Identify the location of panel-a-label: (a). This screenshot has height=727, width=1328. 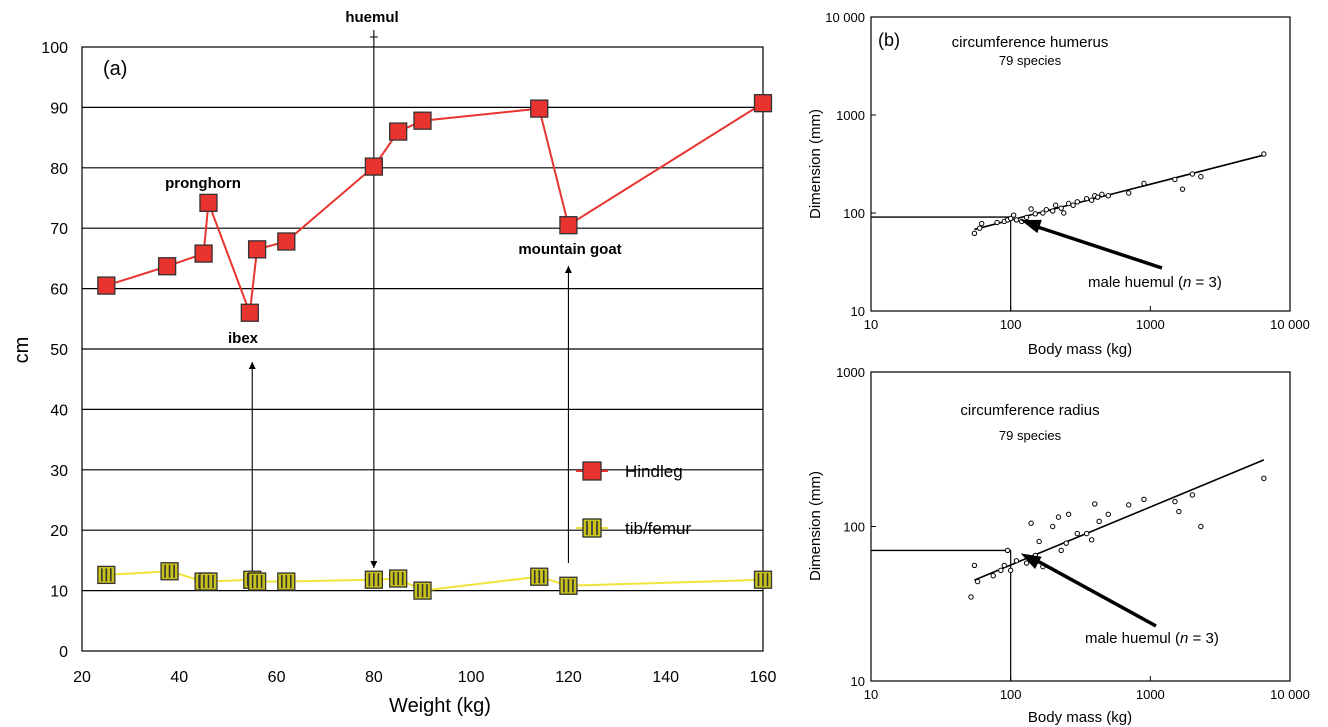
(115, 69).